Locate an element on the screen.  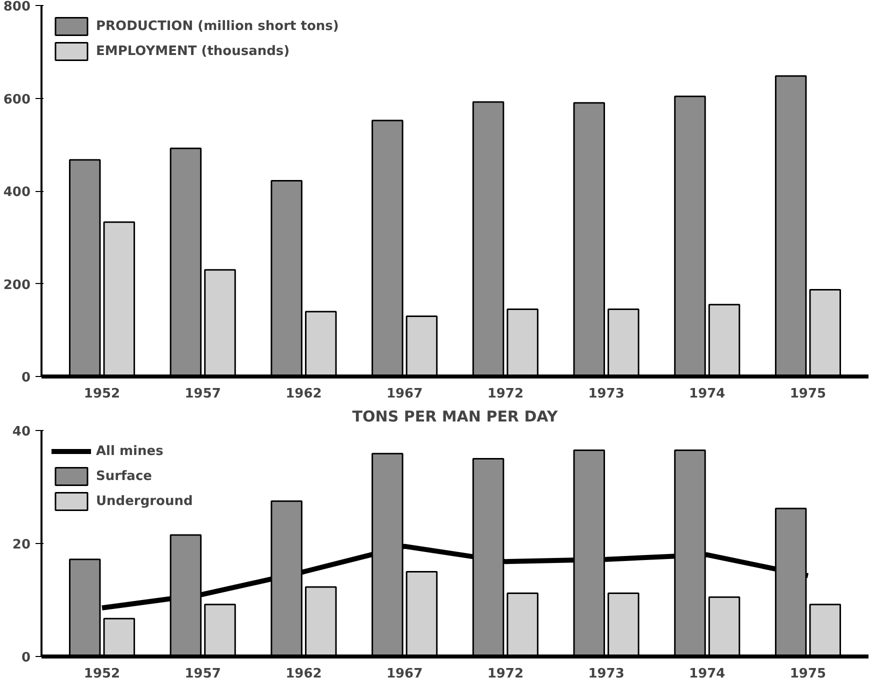
y-tick-label: 20 is located at coordinates (21, 545).